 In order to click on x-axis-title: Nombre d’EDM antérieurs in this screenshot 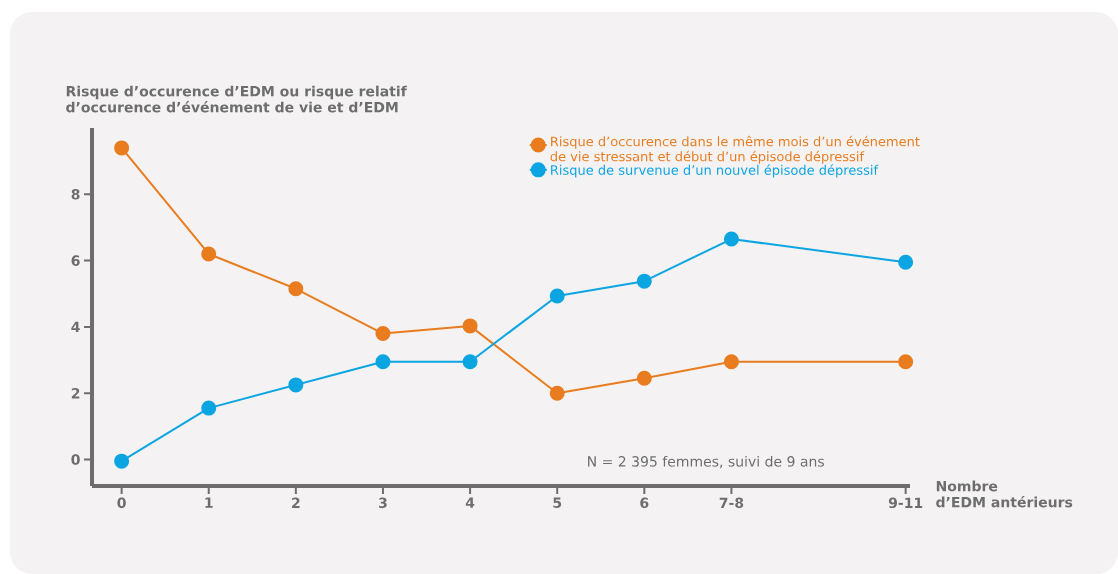, I will do `click(1004, 494)`.